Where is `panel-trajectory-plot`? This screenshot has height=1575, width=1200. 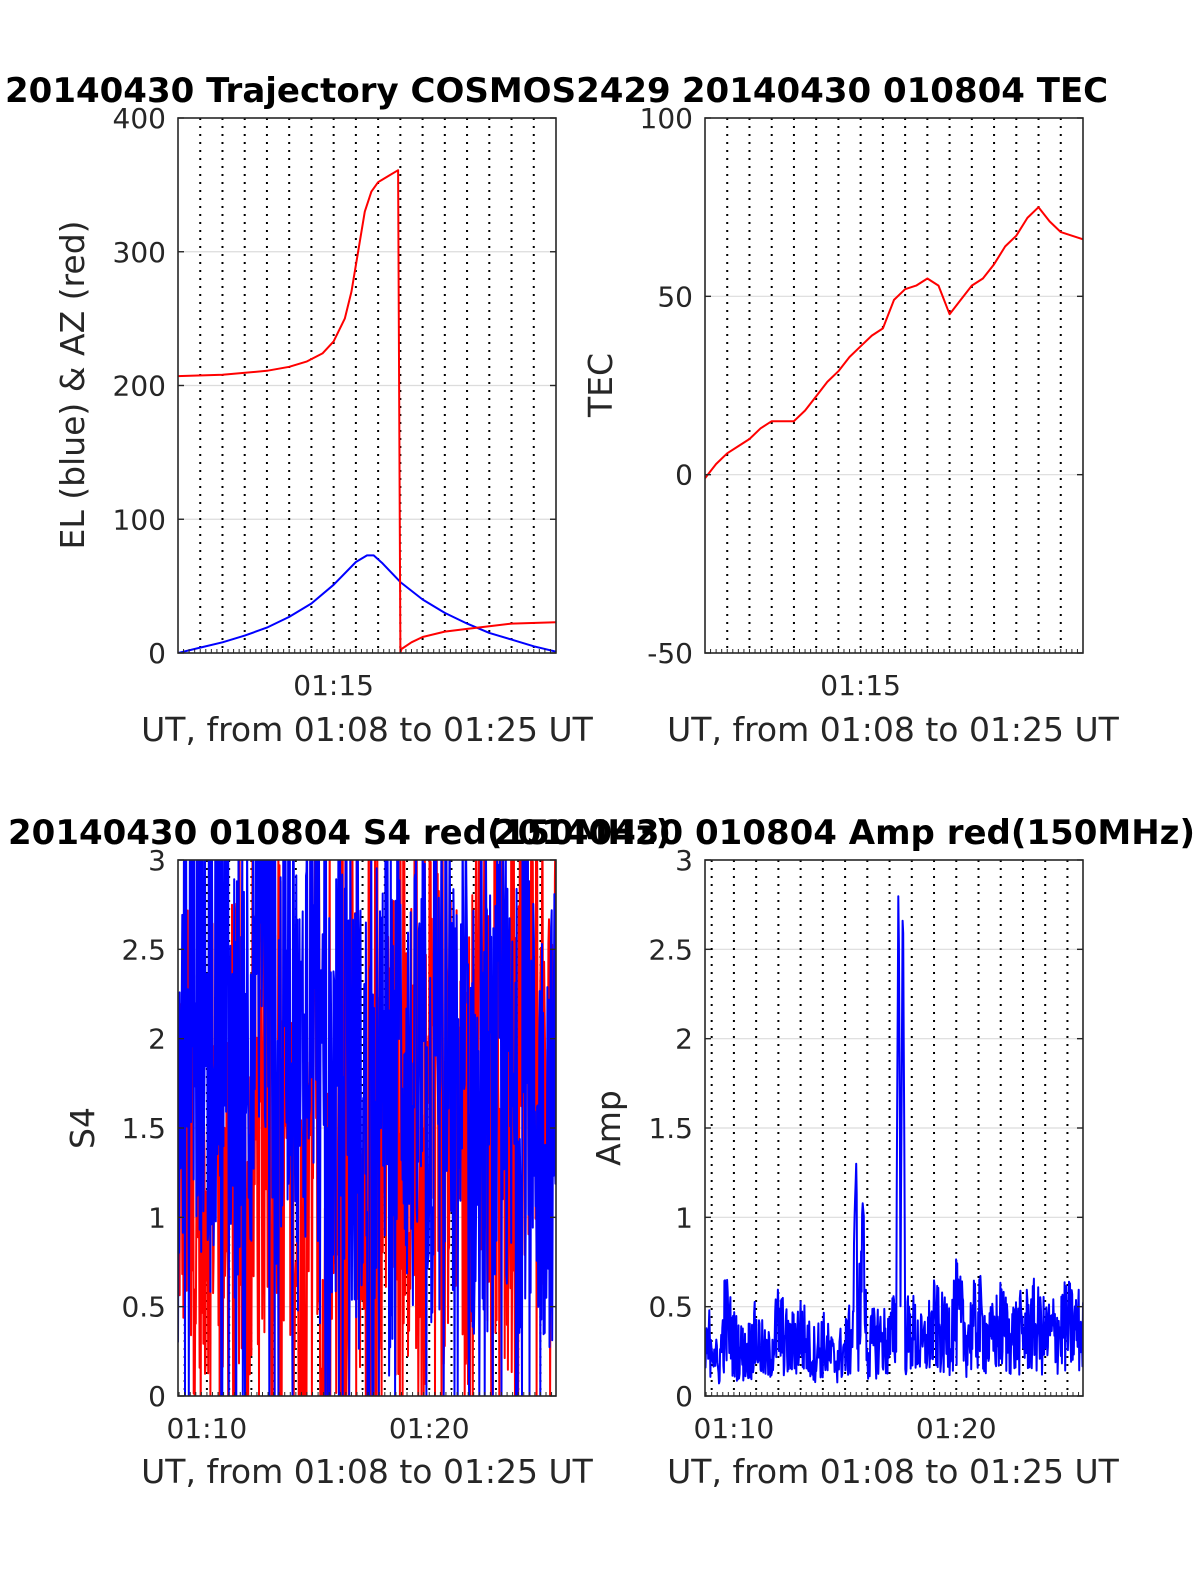 panel-trajectory-plot is located at coordinates (367, 411).